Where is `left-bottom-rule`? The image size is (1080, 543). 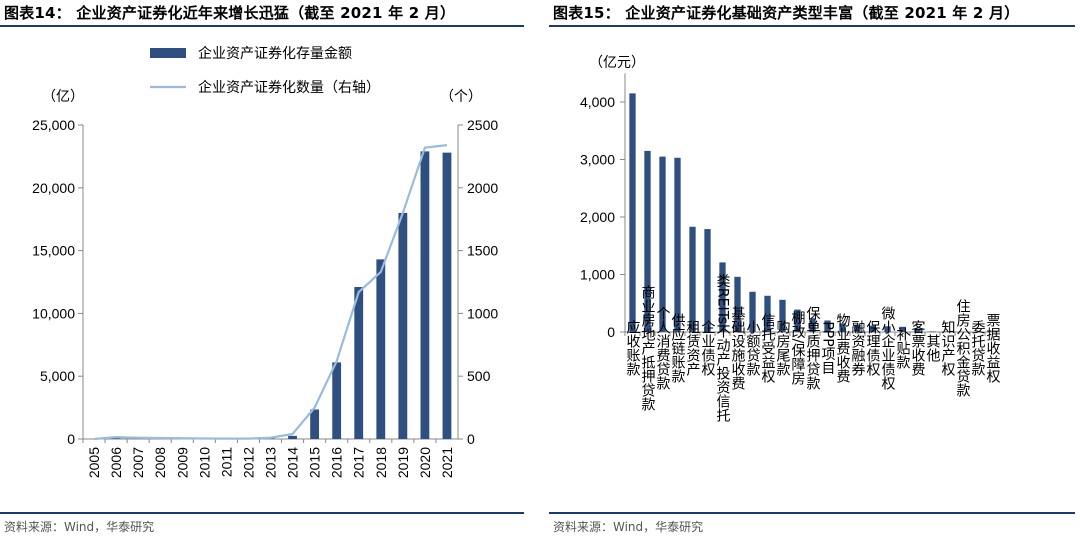 left-bottom-rule is located at coordinates (262, 513).